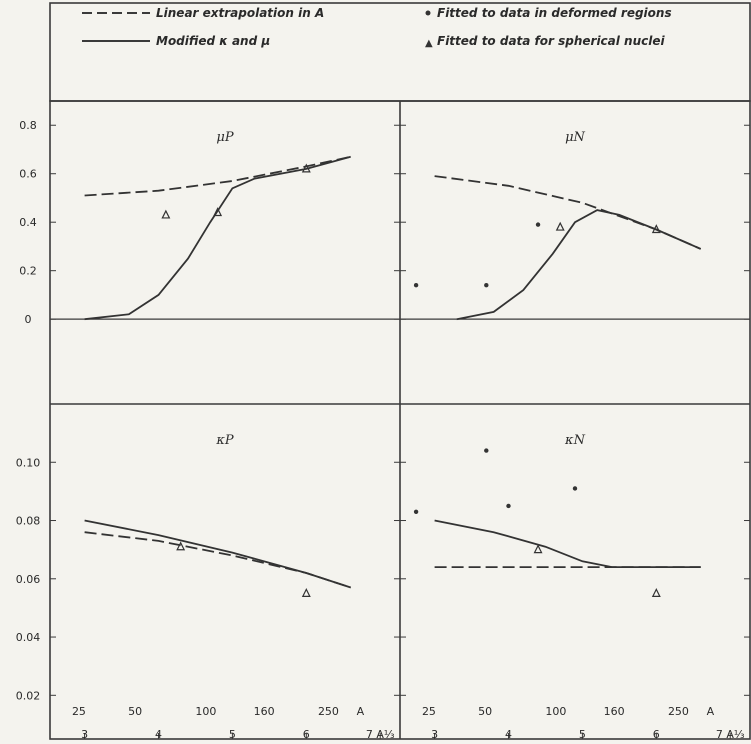 Image resolution: width=751 pixels, height=744 pixels. Describe the element at coordinates (551, 41) in the screenshot. I see `legend-triangle-label: Fitted to data for spherical nuclei` at that location.